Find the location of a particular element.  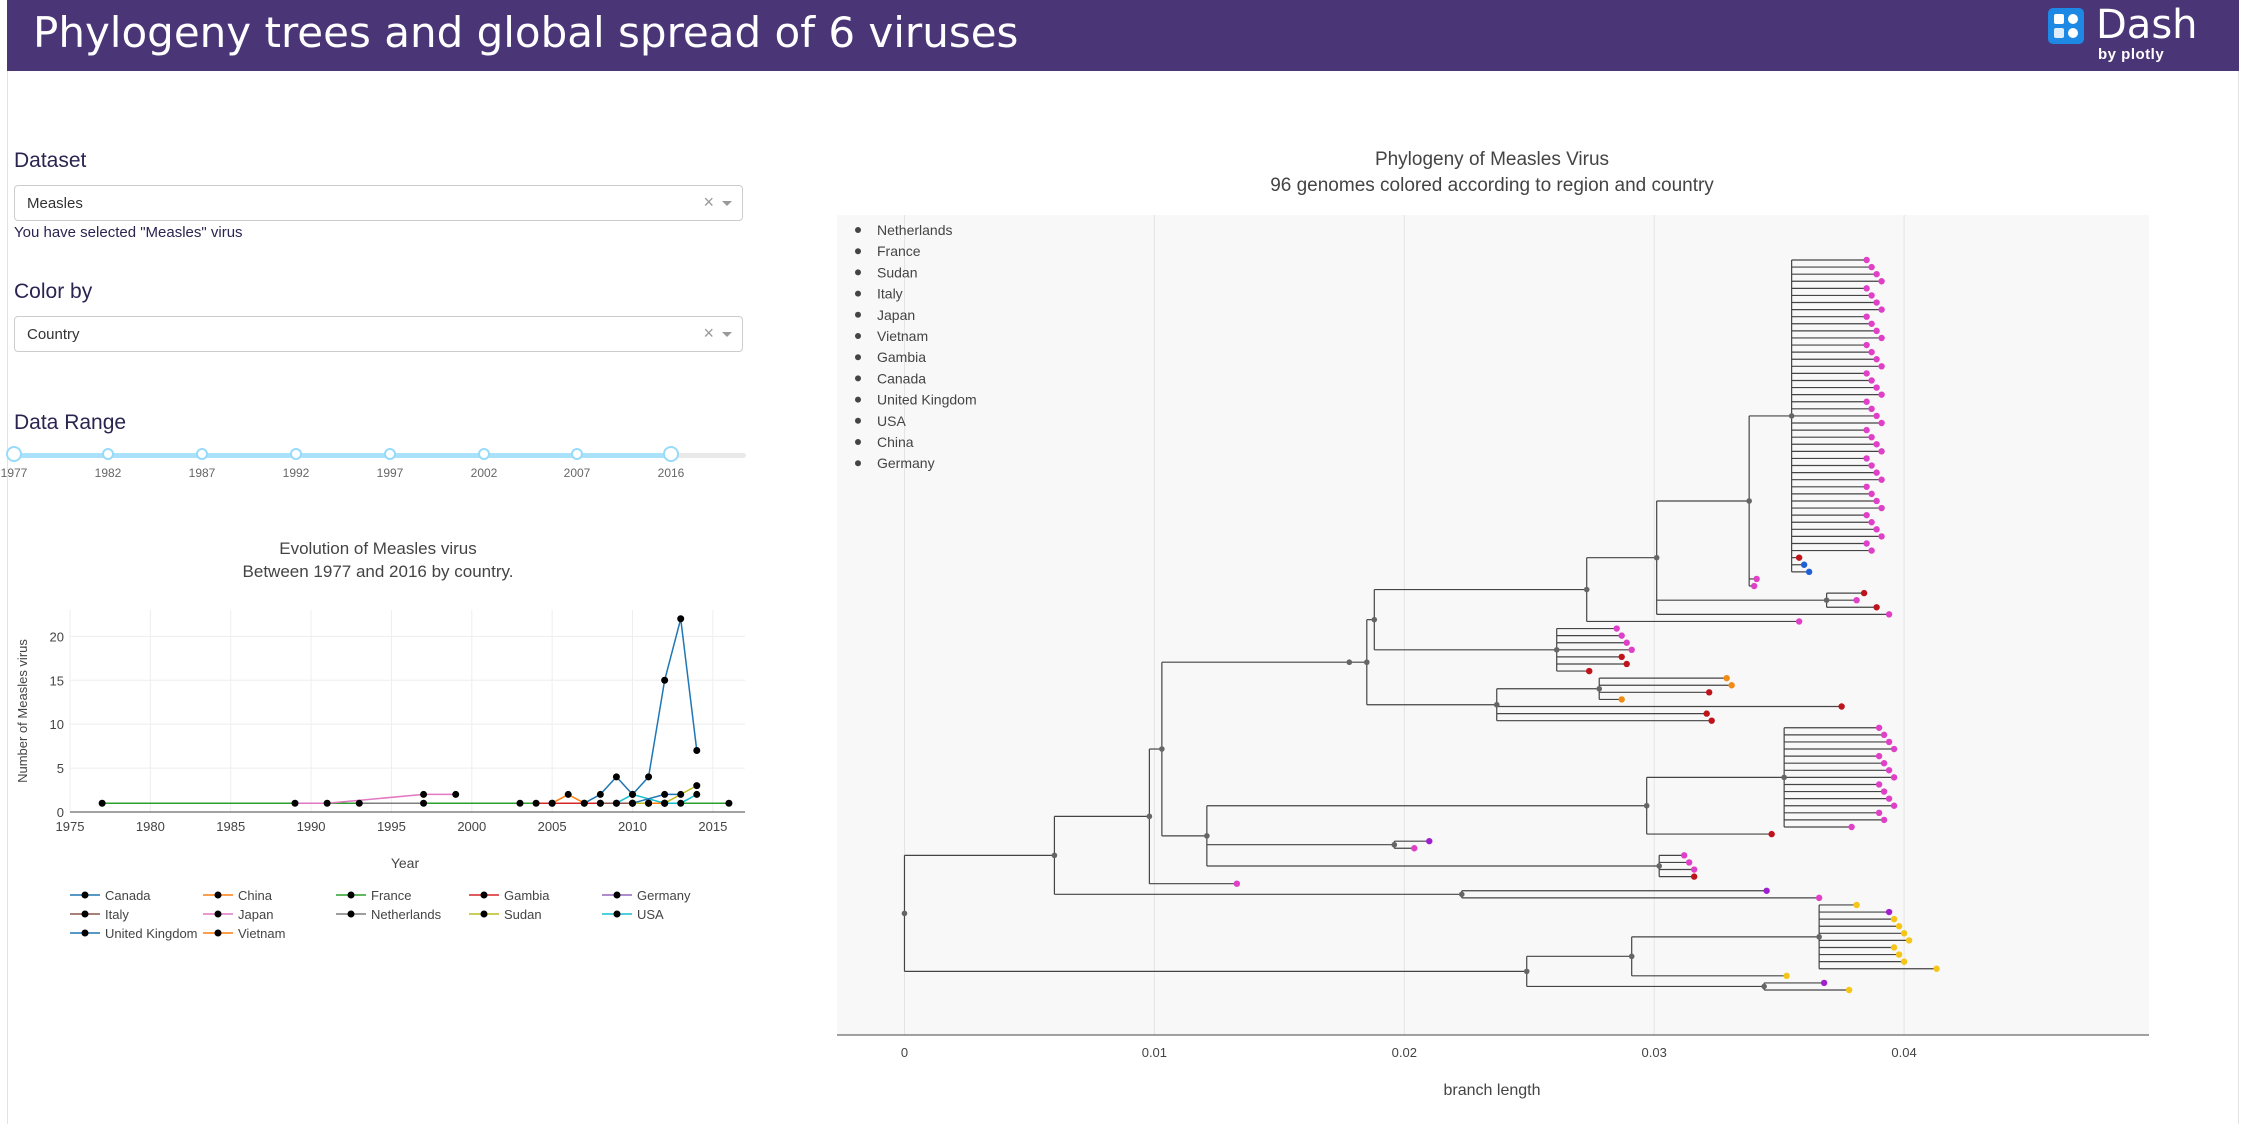

legend-item: France is located at coordinates (373, 895).